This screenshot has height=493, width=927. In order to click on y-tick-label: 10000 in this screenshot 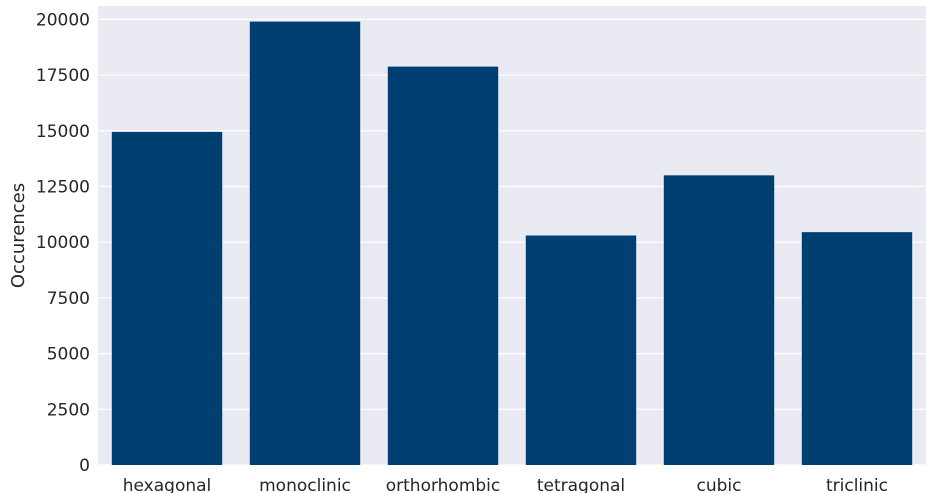, I will do `click(63, 243)`.